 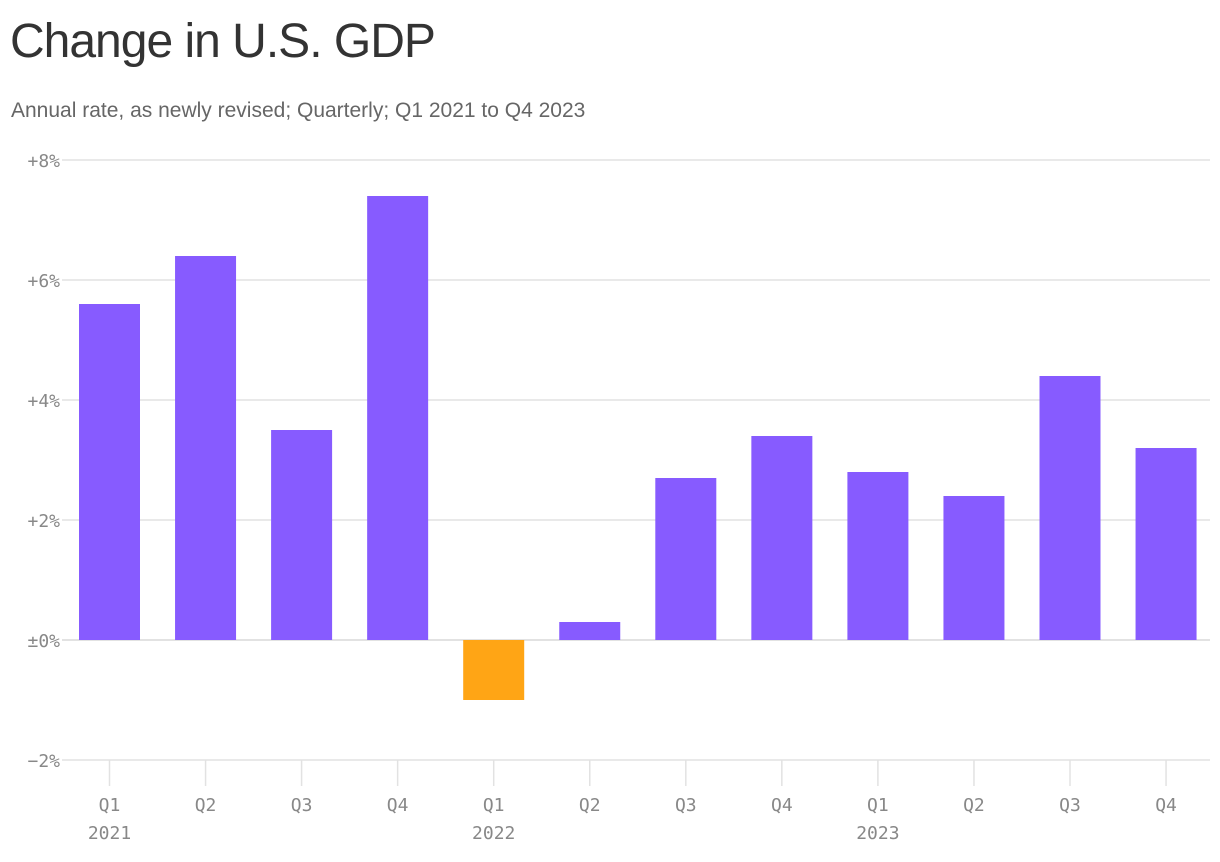 What do you see at coordinates (43, 641) in the screenshot?
I see `y-tick-label: ±0%` at bounding box center [43, 641].